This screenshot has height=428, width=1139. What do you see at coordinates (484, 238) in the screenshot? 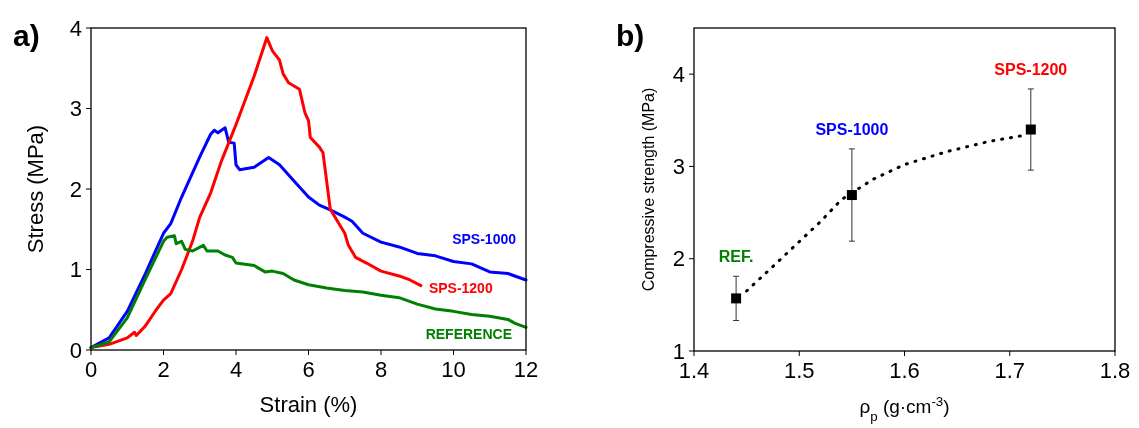
I see `series-label: SPS-1000` at bounding box center [484, 238].